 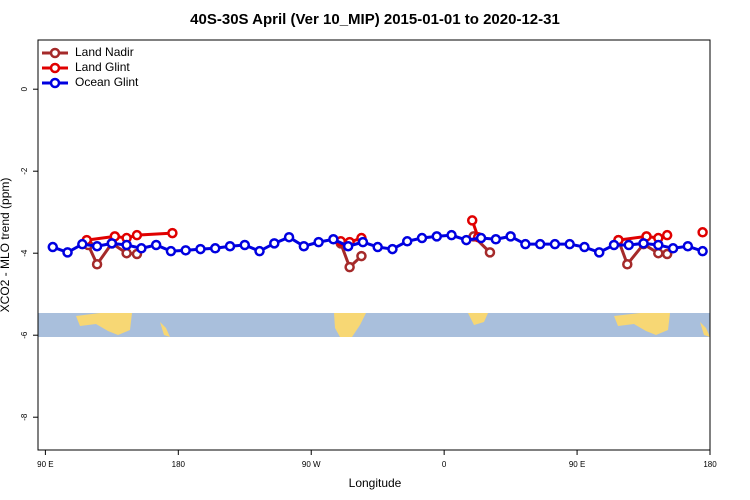 What do you see at coordinates (375, 483) in the screenshot?
I see `x-axis-label: Longitude` at bounding box center [375, 483].